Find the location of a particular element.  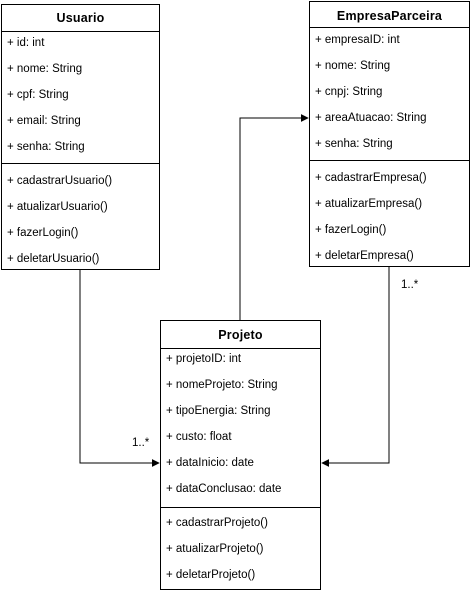

usuario-attribute: + id: int is located at coordinates (26, 43).